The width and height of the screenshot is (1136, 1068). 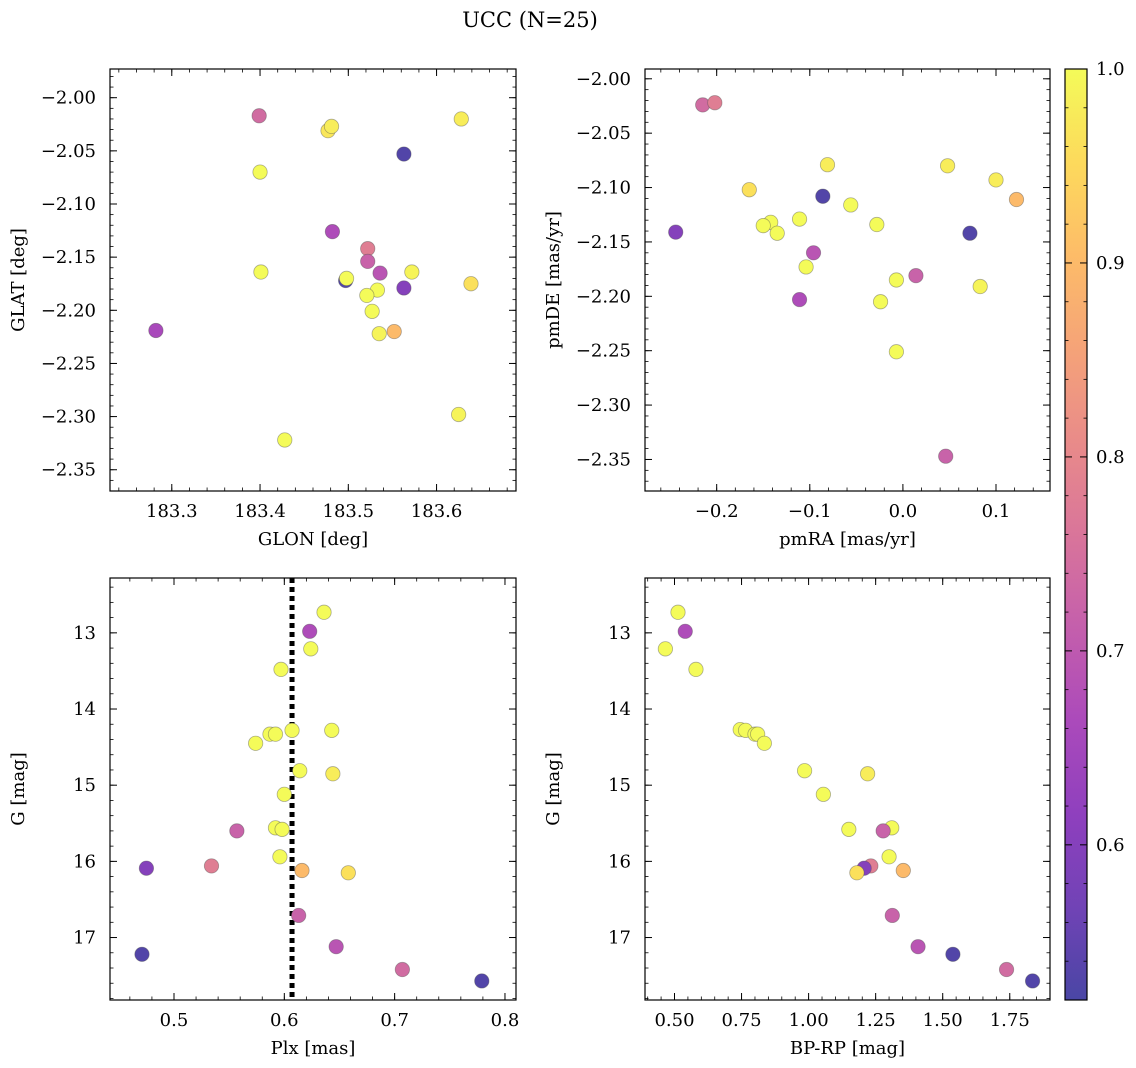 I want to click on colorbar-tick-label: 1.0, so click(x=1110, y=69).